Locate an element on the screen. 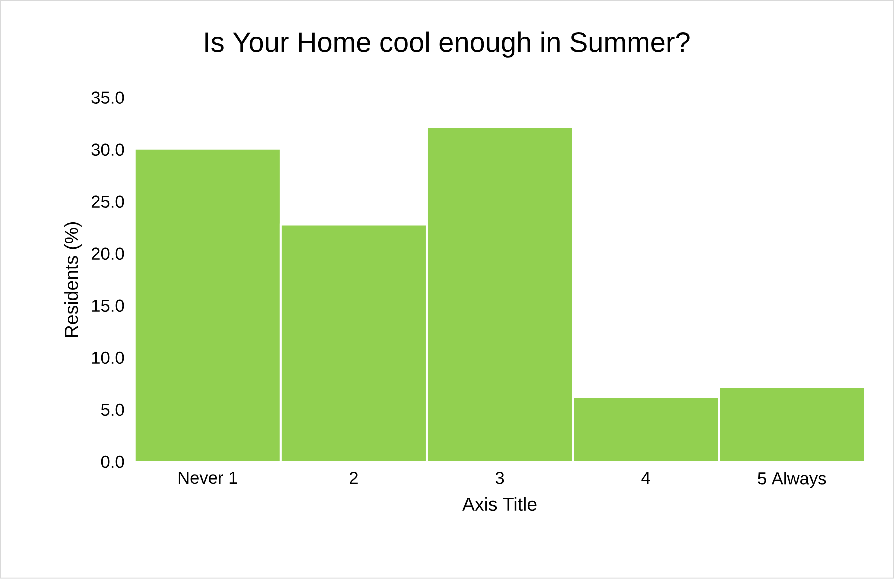 The height and width of the screenshot is (579, 894). x-tick-label: Never 1 is located at coordinates (208, 478).